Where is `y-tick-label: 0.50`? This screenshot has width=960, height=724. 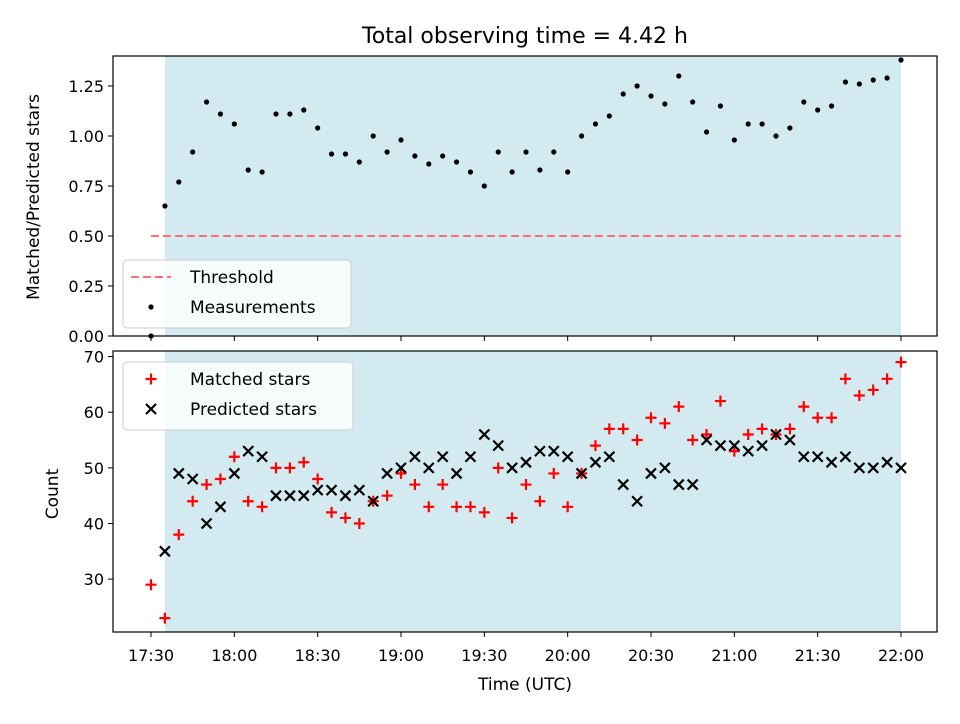
y-tick-label: 0.50 is located at coordinates (86, 236).